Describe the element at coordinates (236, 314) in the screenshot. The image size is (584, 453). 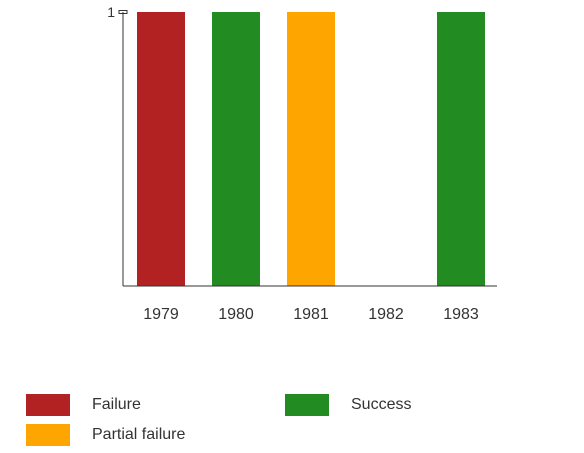
I see `x-tick-label-1980: 1980` at that location.